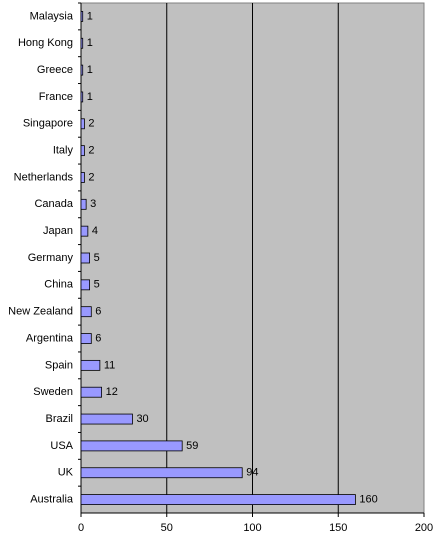 The width and height of the screenshot is (442, 546). What do you see at coordinates (40, 312) in the screenshot?
I see `y-tick-label: New Zealand` at bounding box center [40, 312].